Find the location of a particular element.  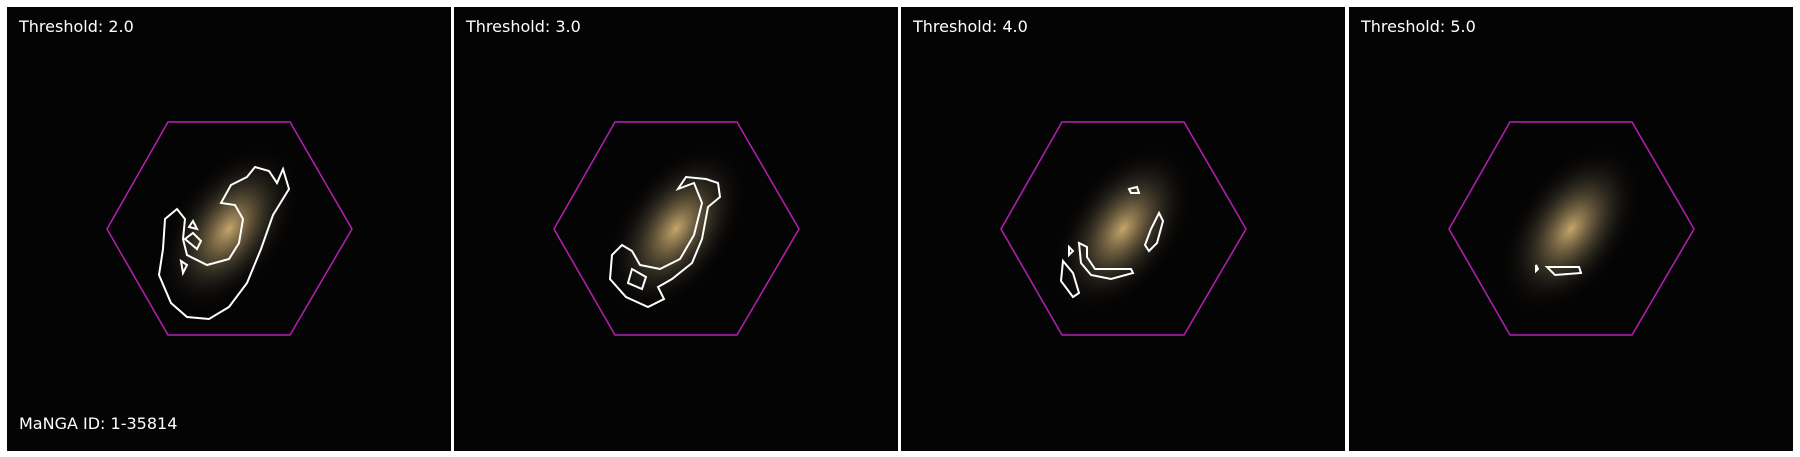

threshold-label: Threshold: 4.0 is located at coordinates (970, 26).